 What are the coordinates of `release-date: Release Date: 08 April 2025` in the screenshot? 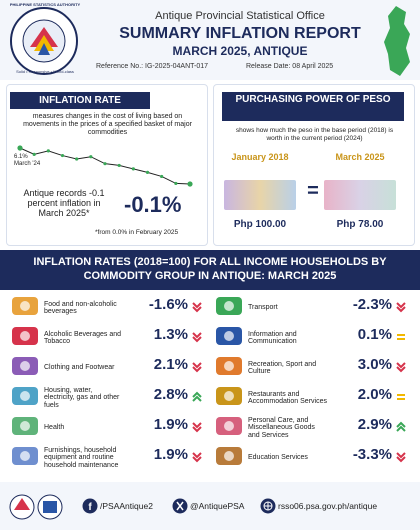 It's located at (290, 66).